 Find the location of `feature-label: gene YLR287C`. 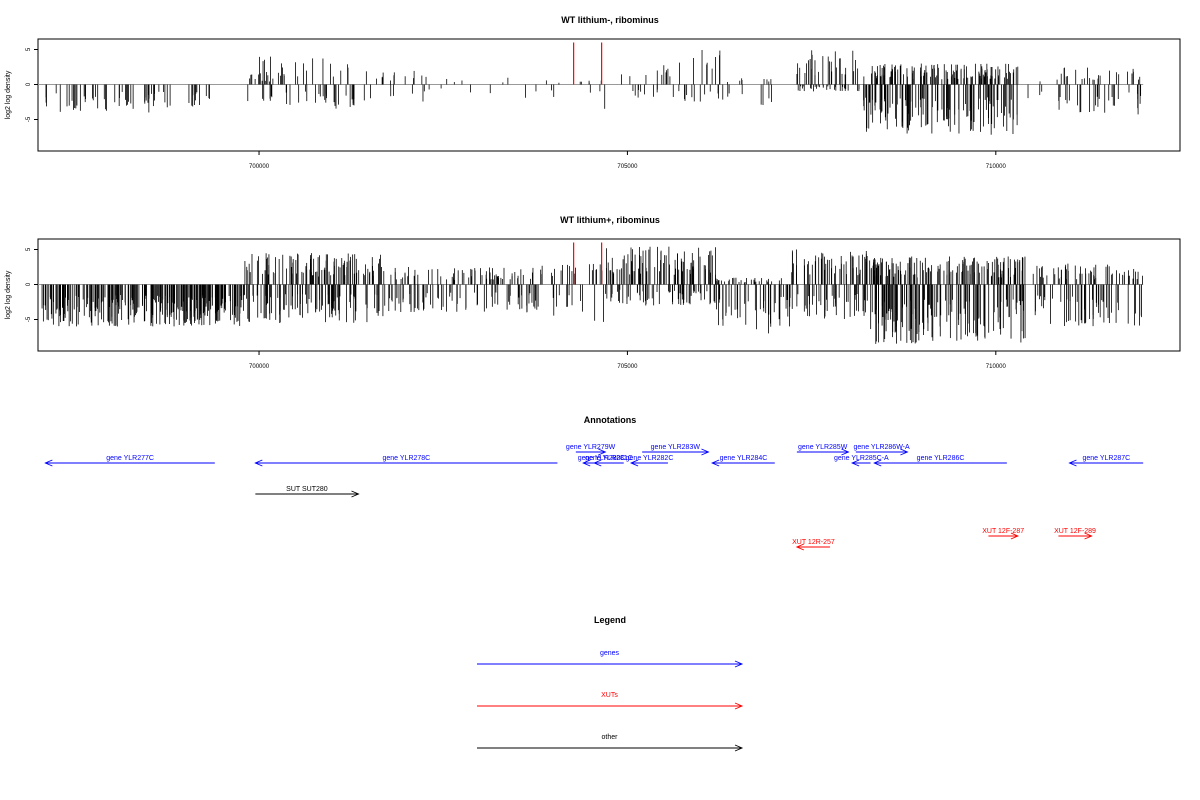

feature-label: gene YLR287C is located at coordinates (1106, 458).